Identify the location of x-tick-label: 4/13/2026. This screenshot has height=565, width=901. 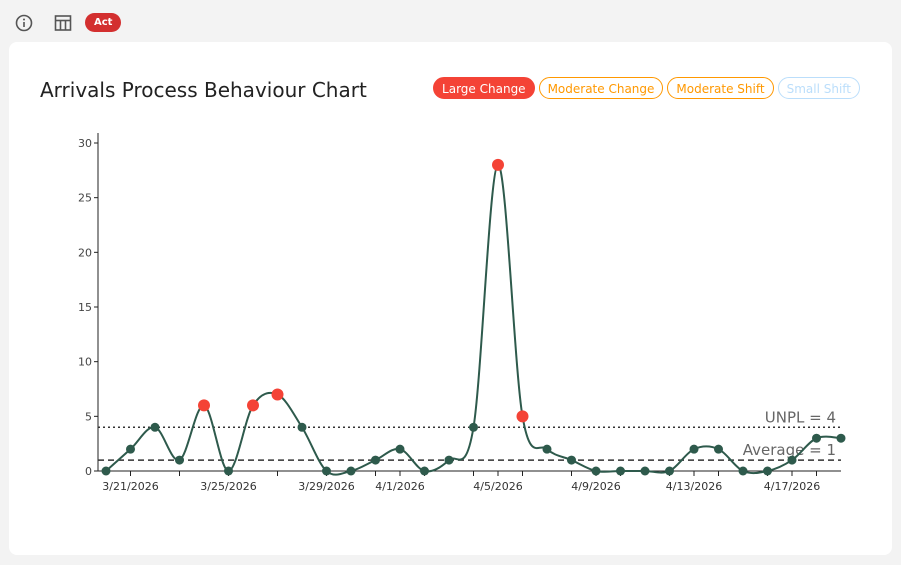
(694, 486).